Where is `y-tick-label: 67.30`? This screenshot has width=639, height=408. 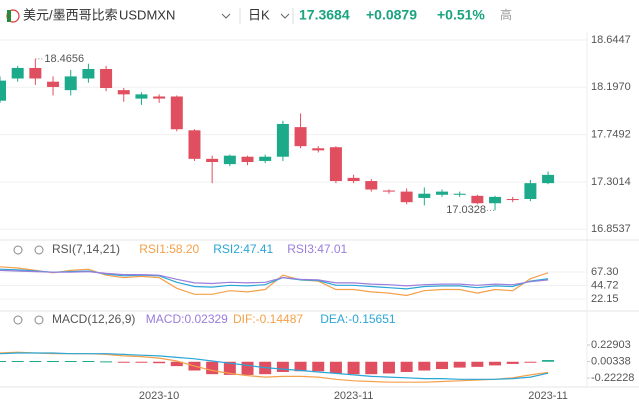
y-tick-label: 67.30 is located at coordinates (605, 272).